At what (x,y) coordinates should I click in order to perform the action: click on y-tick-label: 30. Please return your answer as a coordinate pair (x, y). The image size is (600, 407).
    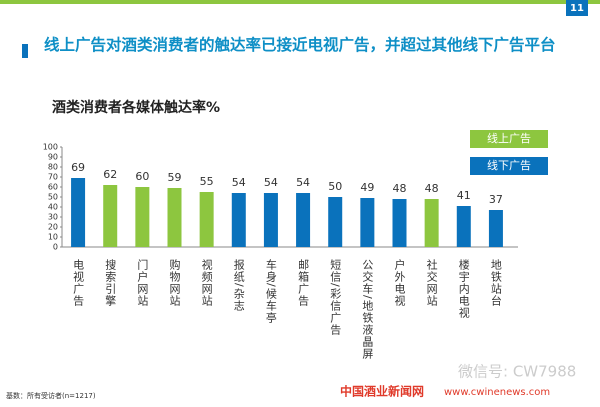
    Looking at the image, I should click on (53, 217).